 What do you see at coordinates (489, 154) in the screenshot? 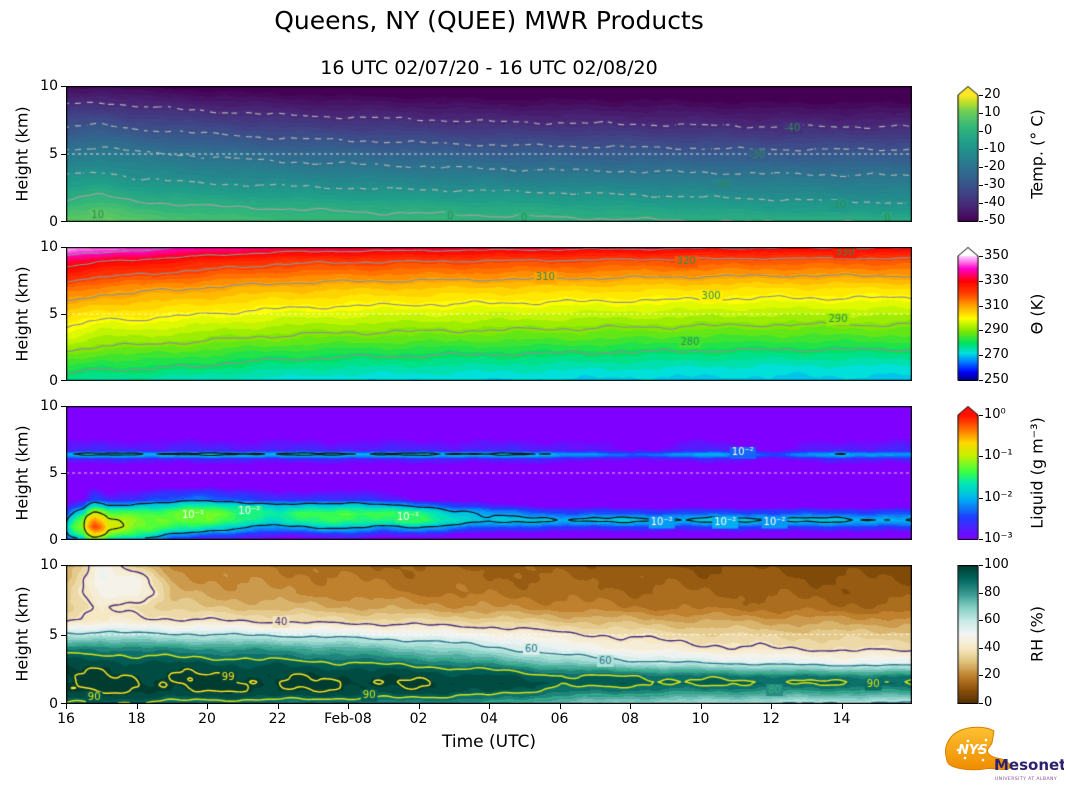
I see `temperature-heatmap` at bounding box center [489, 154].